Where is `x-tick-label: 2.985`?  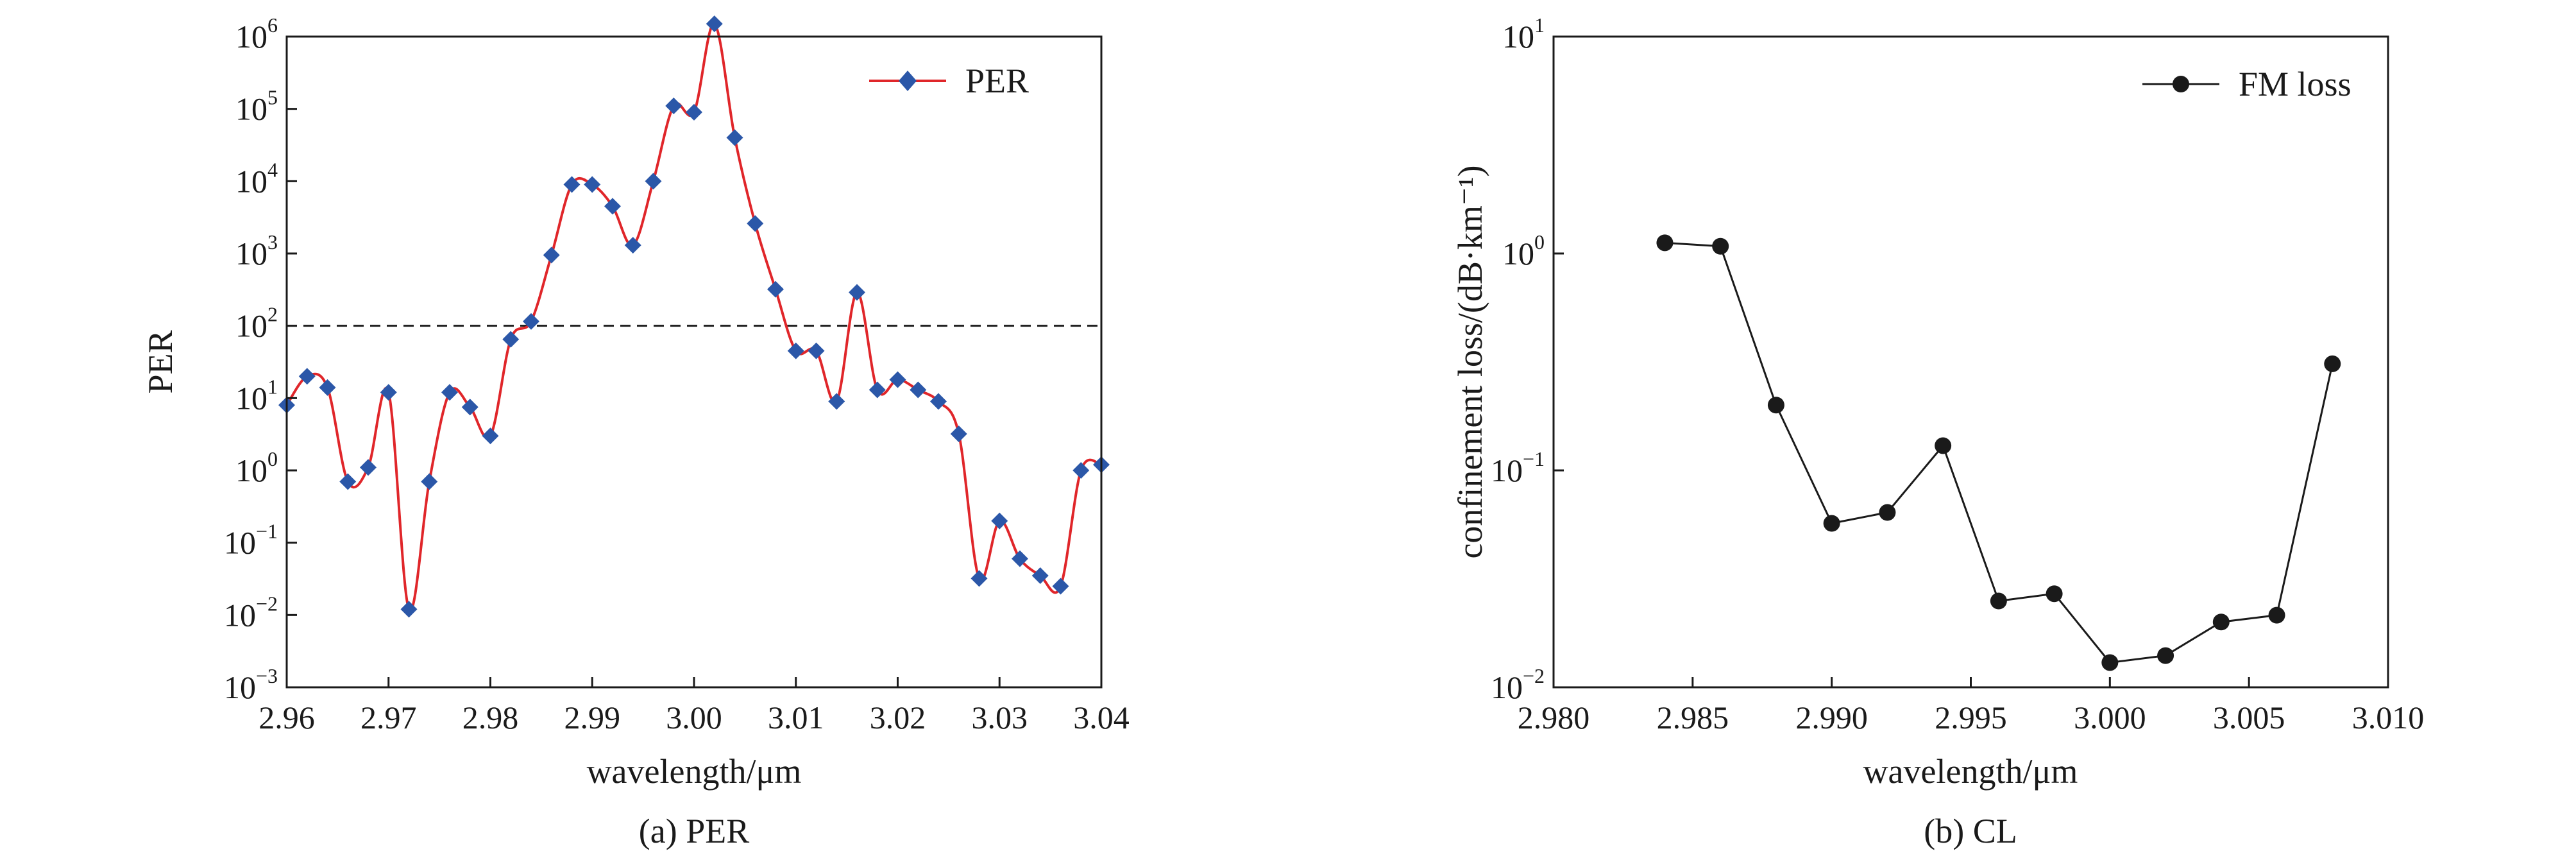
x-tick-label: 2.985 is located at coordinates (1693, 717).